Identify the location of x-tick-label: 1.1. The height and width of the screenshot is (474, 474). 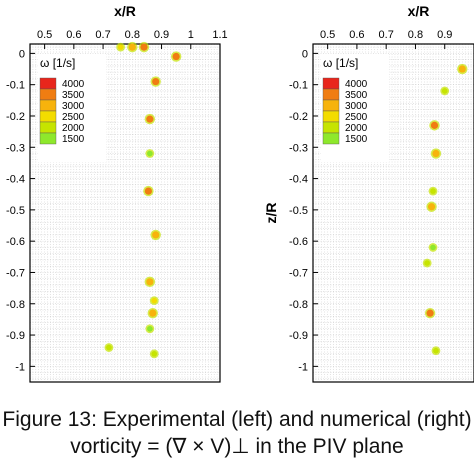
(219, 35).